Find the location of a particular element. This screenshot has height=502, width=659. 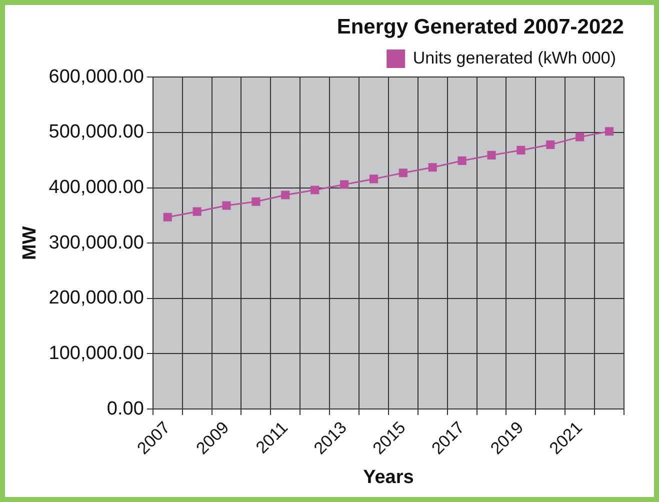

y-tick-label: 0.00 is located at coordinates (125, 409).